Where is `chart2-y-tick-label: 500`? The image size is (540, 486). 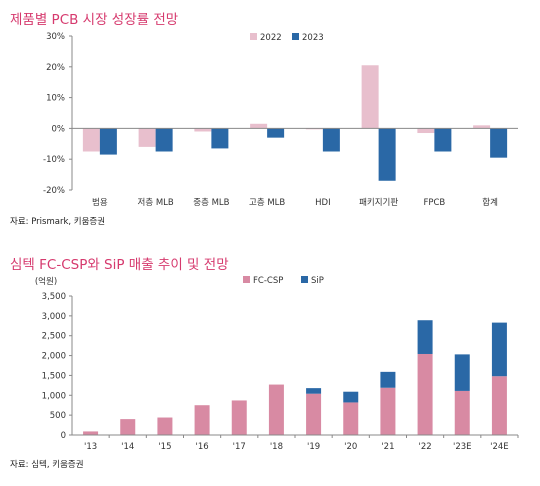
chart2-y-tick-label: 500 is located at coordinates (58, 416).